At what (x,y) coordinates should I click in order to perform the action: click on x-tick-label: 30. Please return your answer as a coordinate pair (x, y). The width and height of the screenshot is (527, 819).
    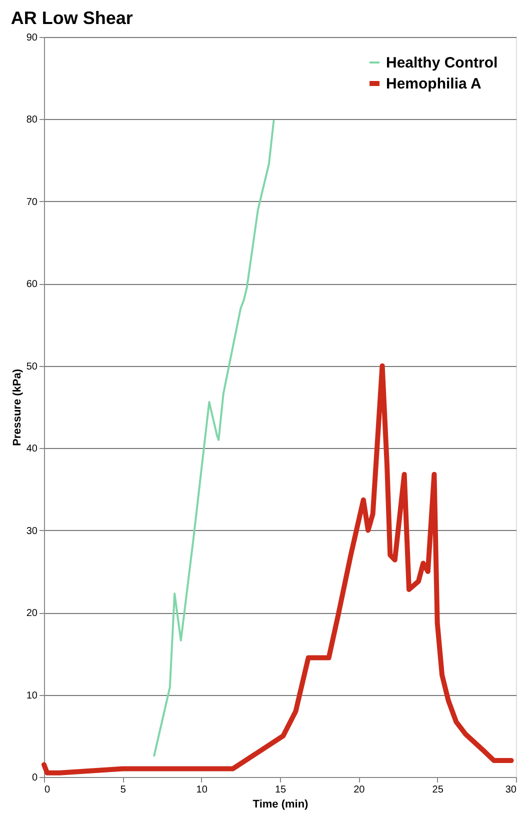
    Looking at the image, I should click on (511, 790).